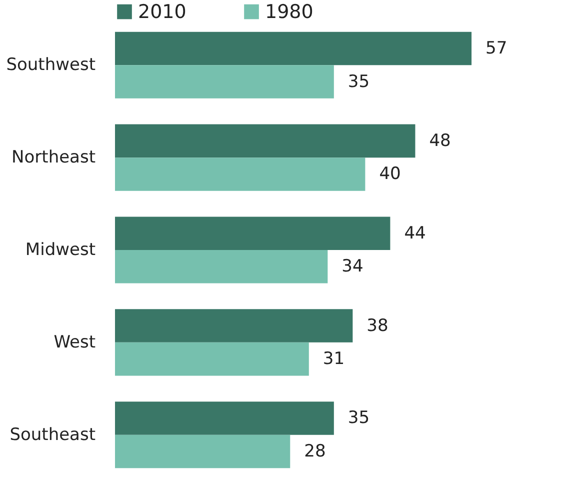 The width and height of the screenshot is (568, 494). Describe the element at coordinates (390, 174) in the screenshot. I see `data-label: 40` at that location.